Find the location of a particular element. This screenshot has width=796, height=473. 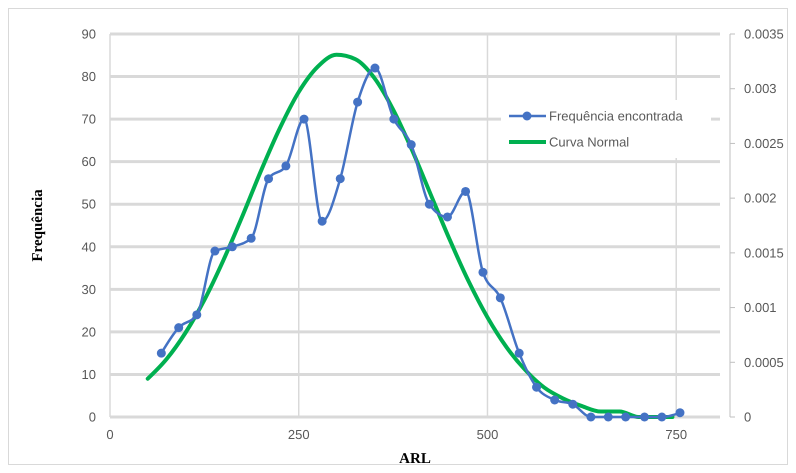

y-tick-label: 90 is located at coordinates (89, 34).